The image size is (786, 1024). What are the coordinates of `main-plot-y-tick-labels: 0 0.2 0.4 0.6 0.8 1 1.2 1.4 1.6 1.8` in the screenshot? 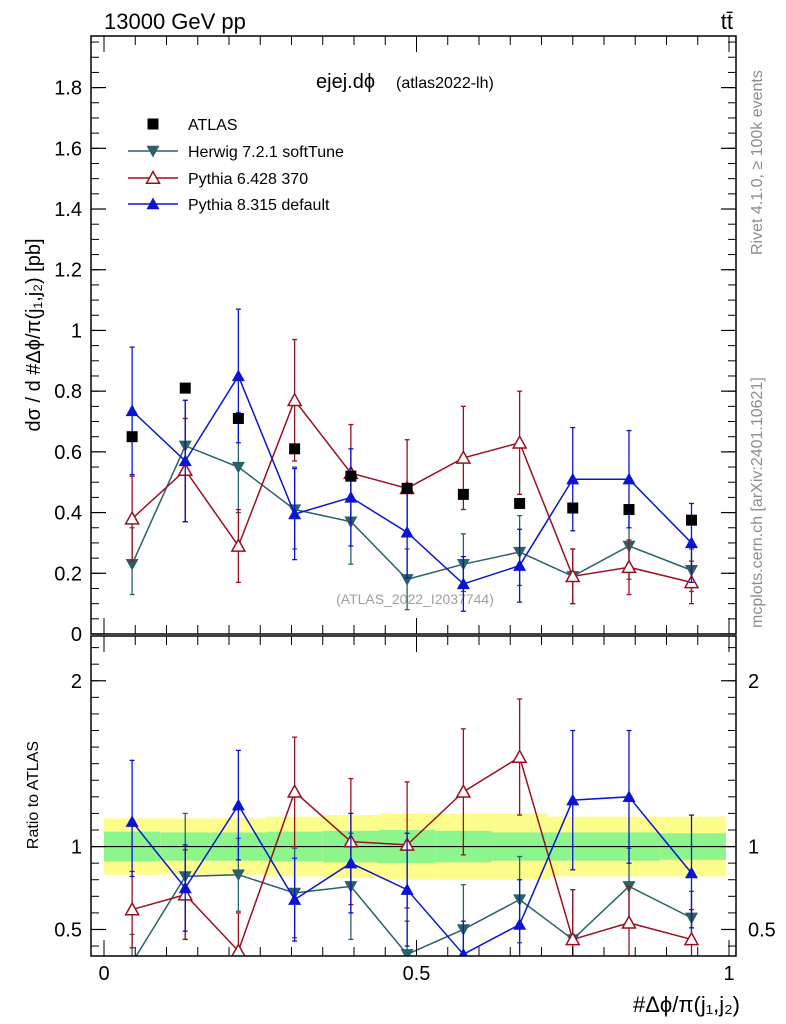 It's located at (68, 362).